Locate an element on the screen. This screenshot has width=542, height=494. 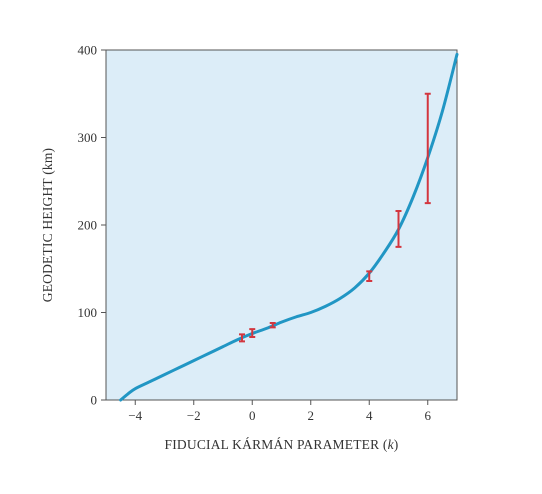
x-axis-title: FIDUCIAL KÁRMÁN PARAMETER (k) is located at coordinates (282, 444).